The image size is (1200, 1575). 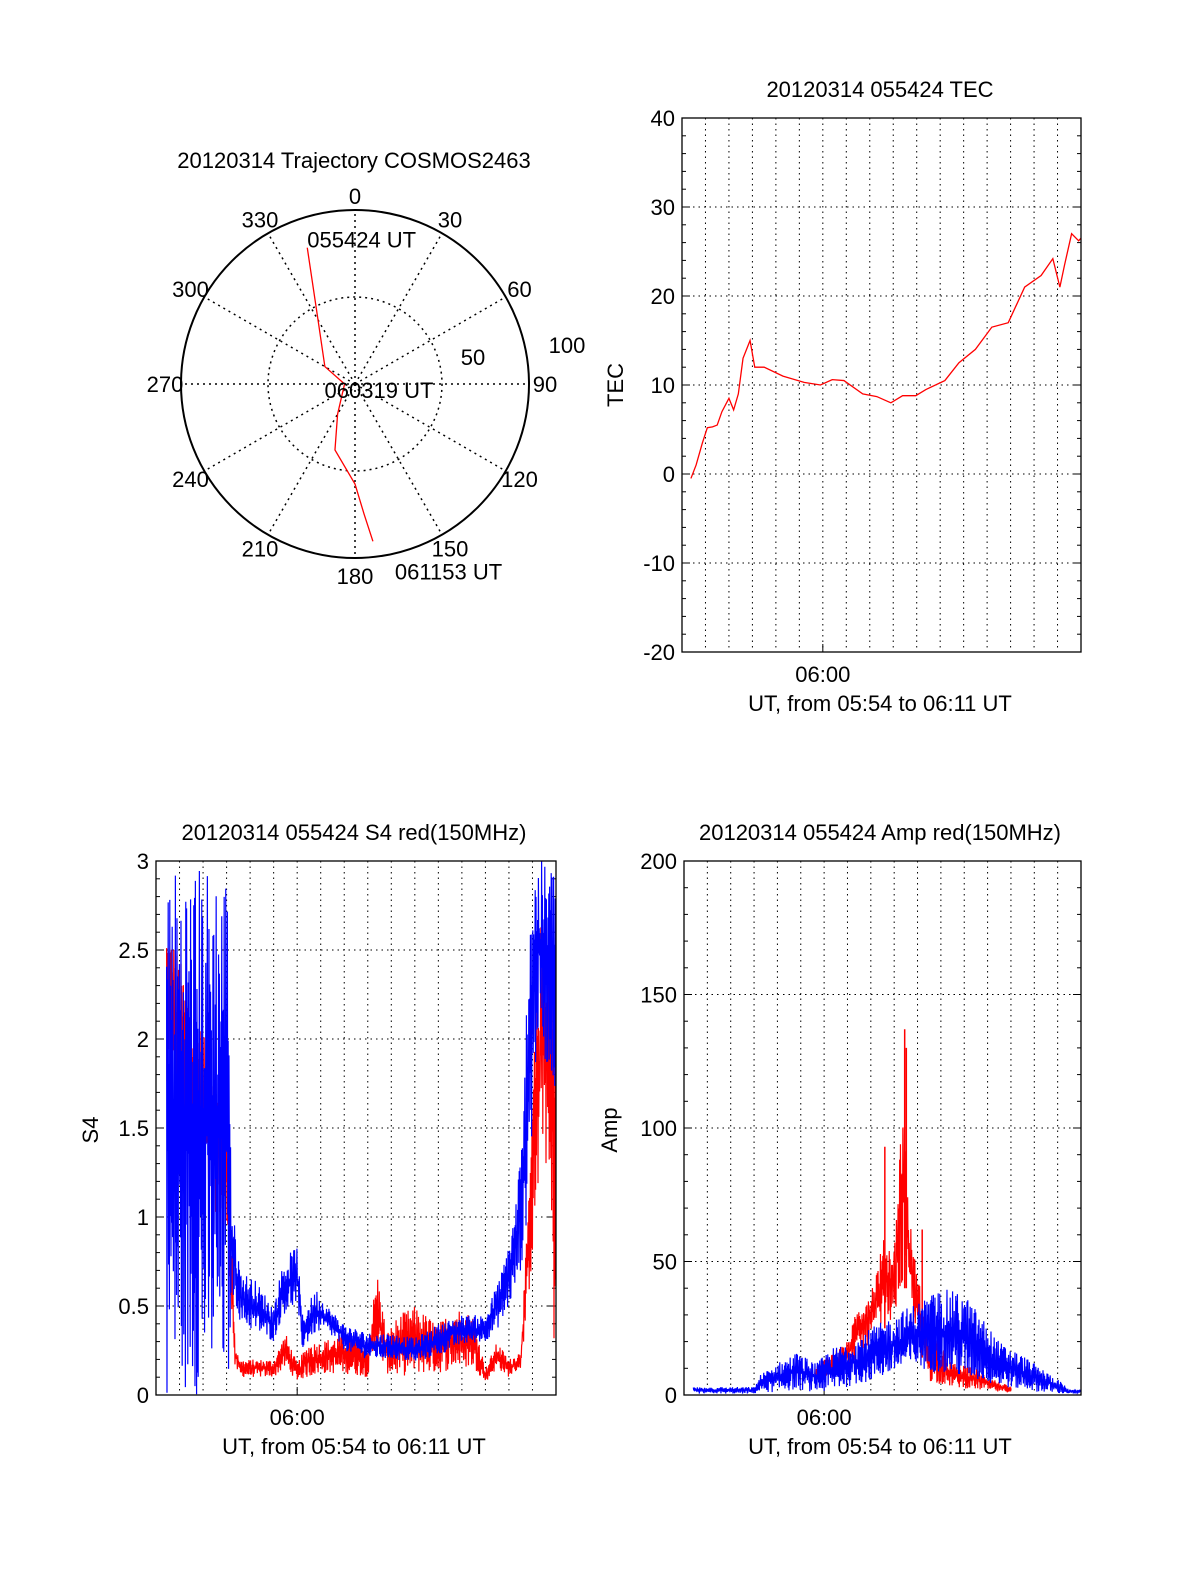 What do you see at coordinates (450, 549) in the screenshot?
I see `azimuth-tick-label: 150` at bounding box center [450, 549].